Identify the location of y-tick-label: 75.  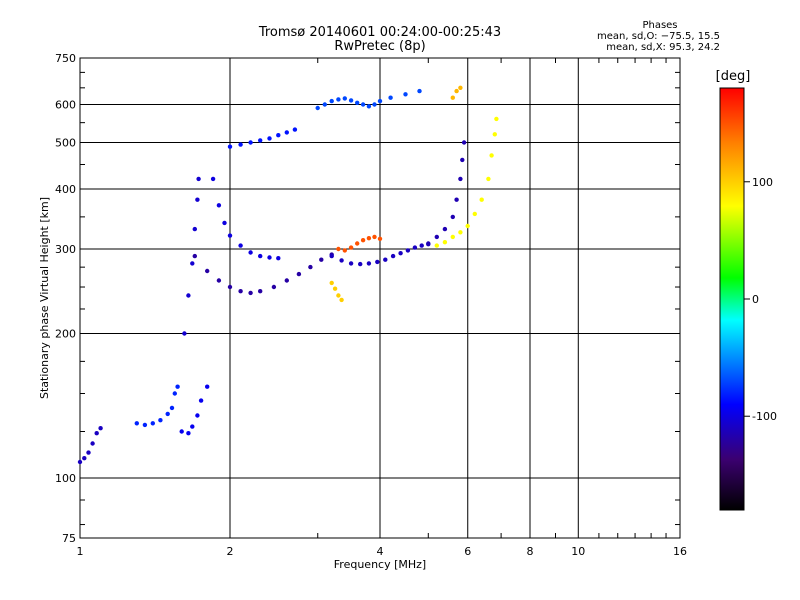
(69, 538).